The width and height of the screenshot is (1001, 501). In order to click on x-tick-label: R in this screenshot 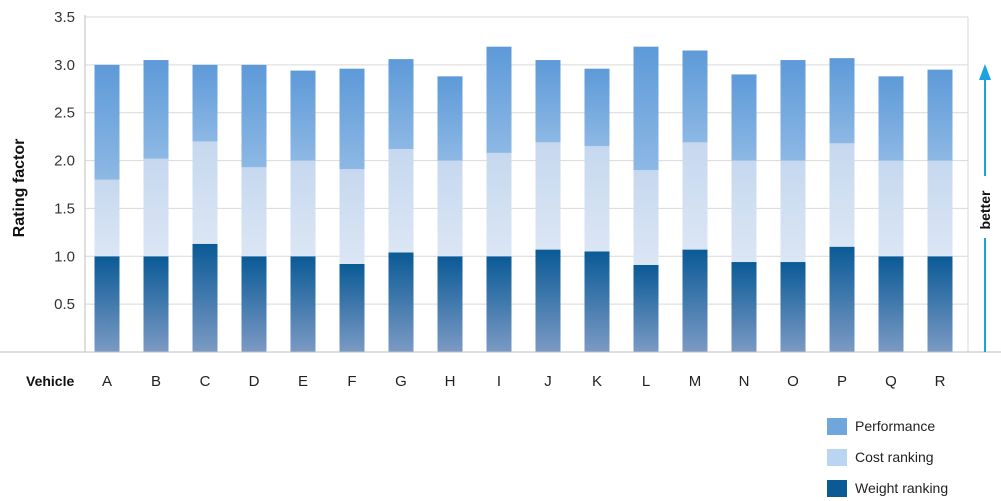, I will do `click(940, 381)`.